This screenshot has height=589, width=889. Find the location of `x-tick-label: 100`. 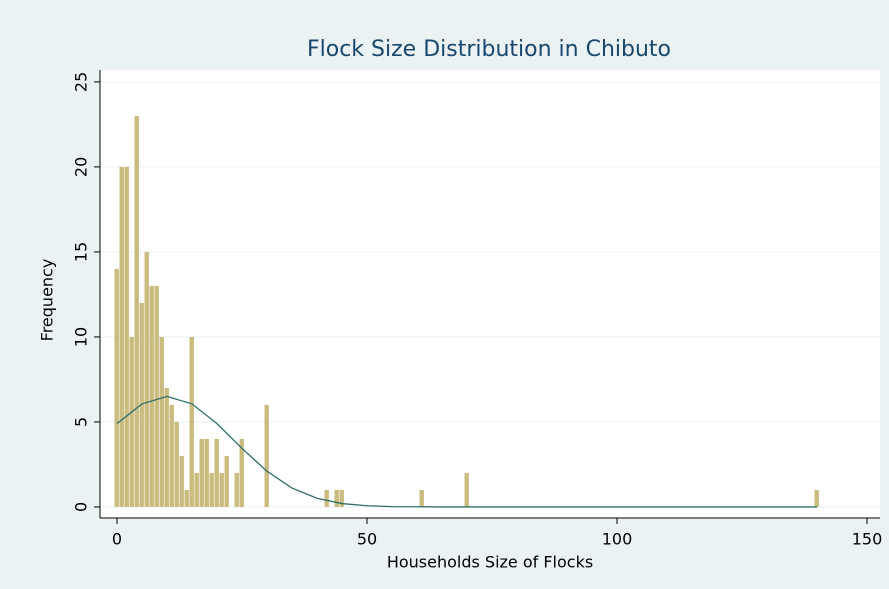

x-tick-label: 100 is located at coordinates (617, 539).